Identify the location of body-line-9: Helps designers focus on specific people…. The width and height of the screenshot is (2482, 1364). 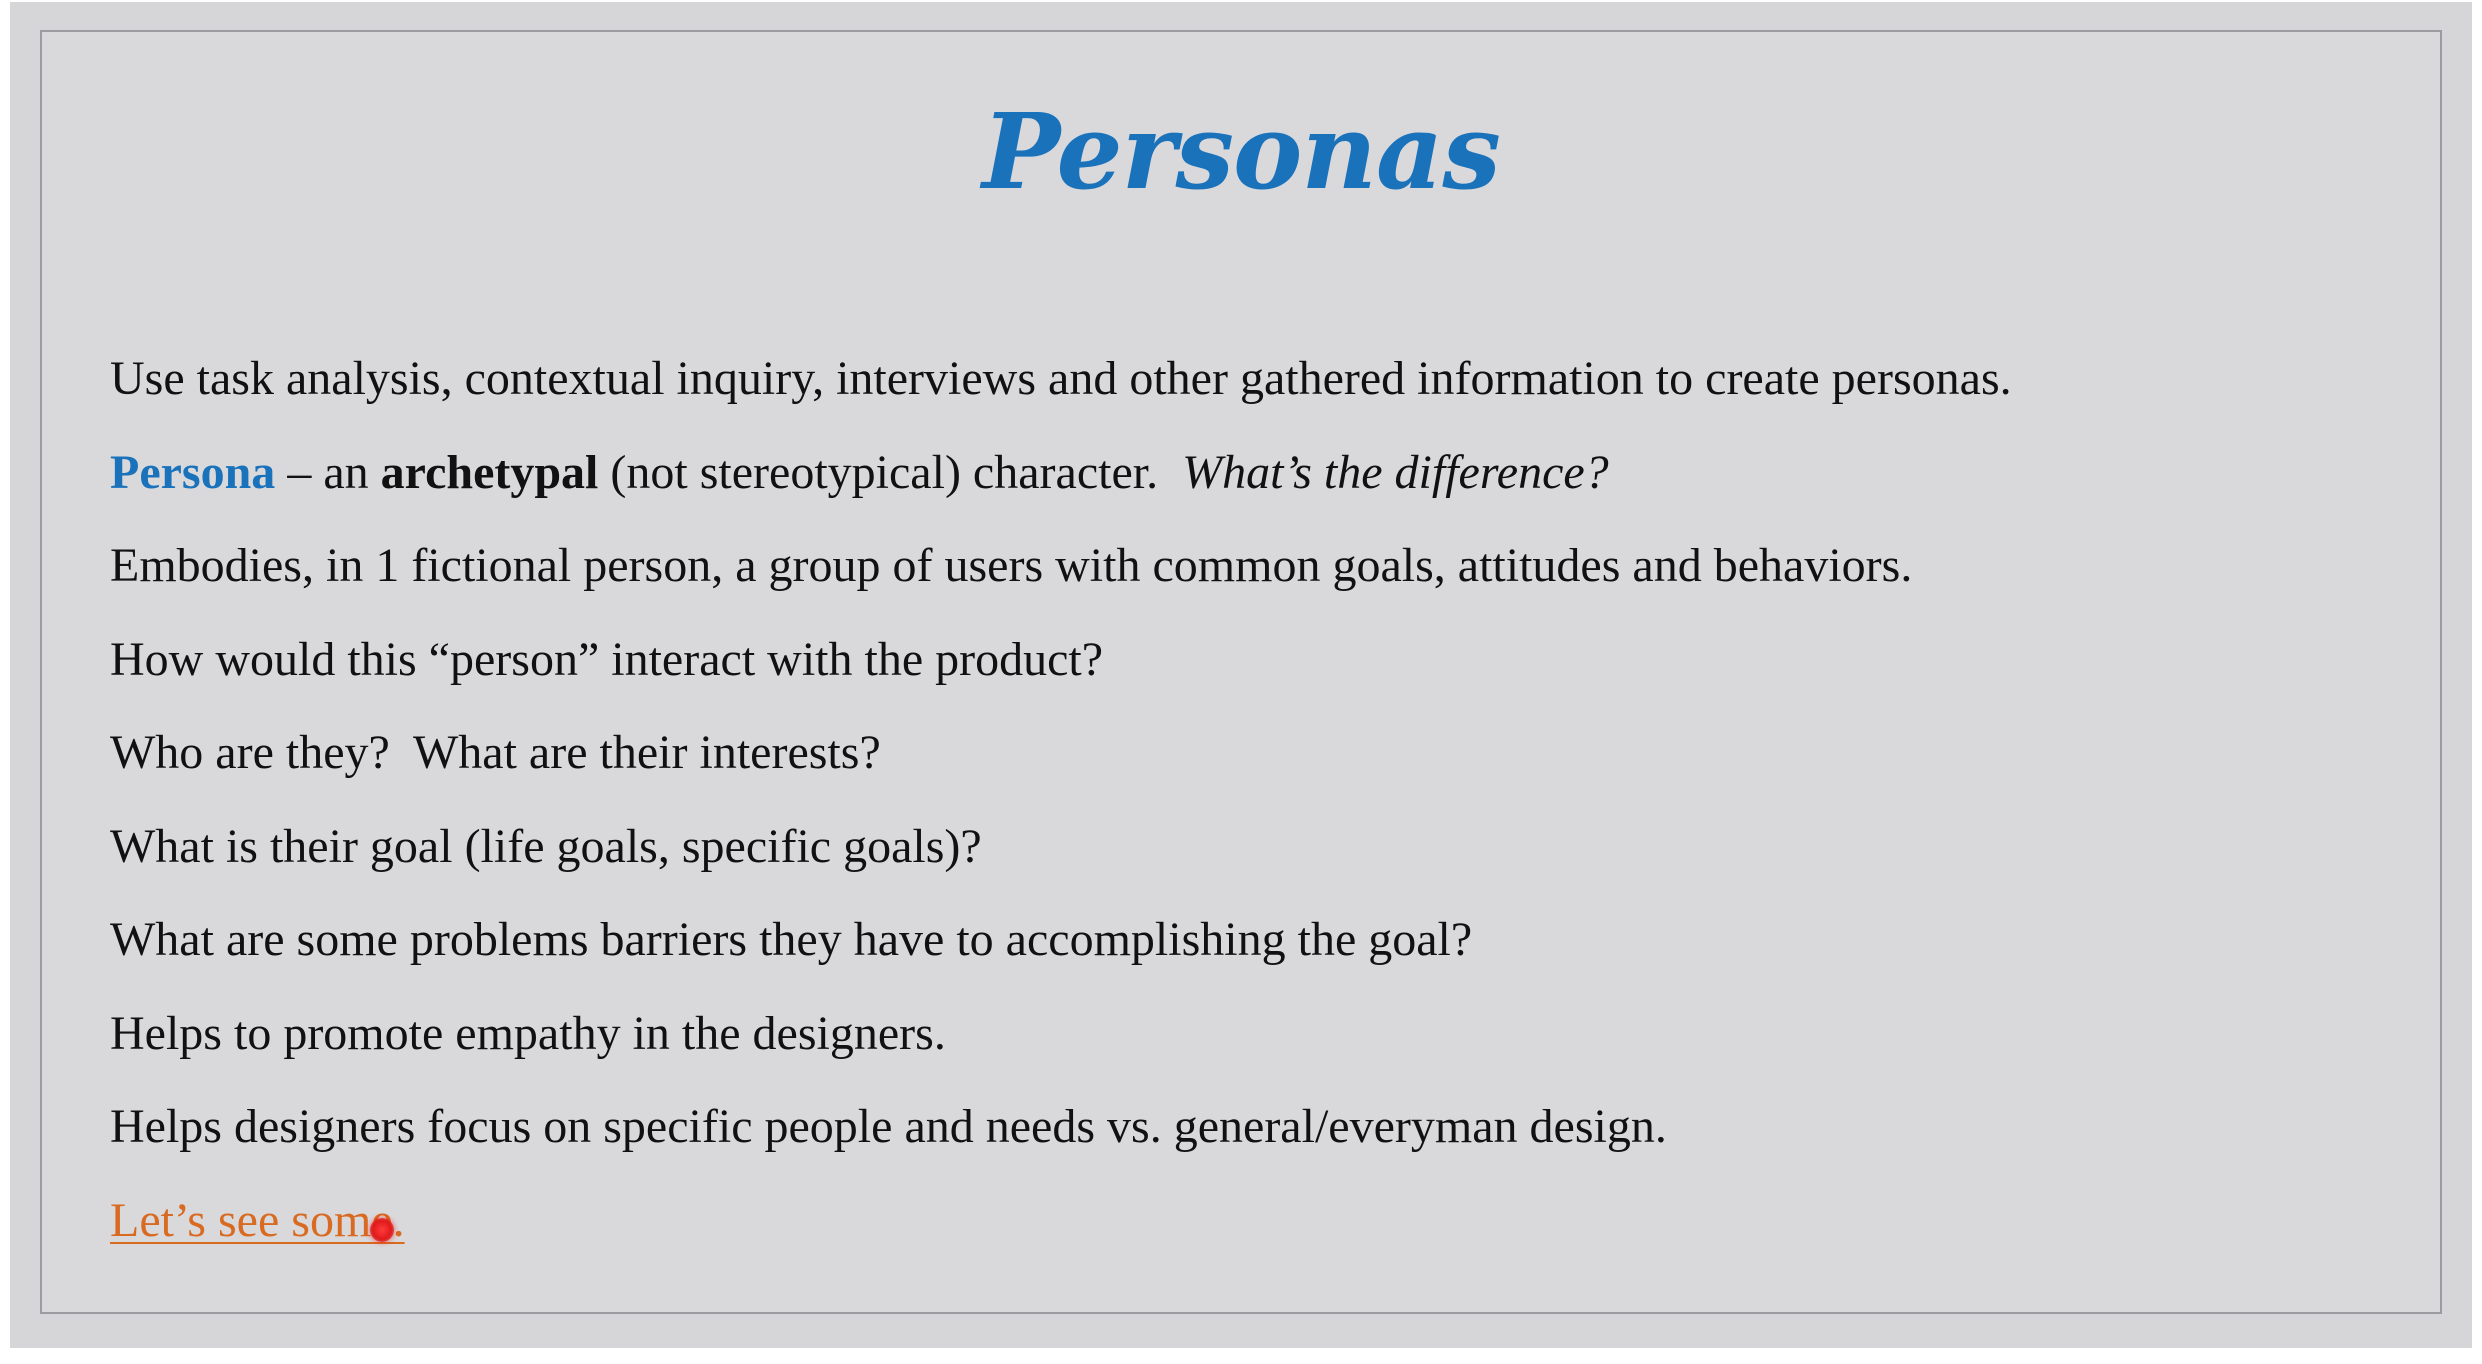
(888, 1126).